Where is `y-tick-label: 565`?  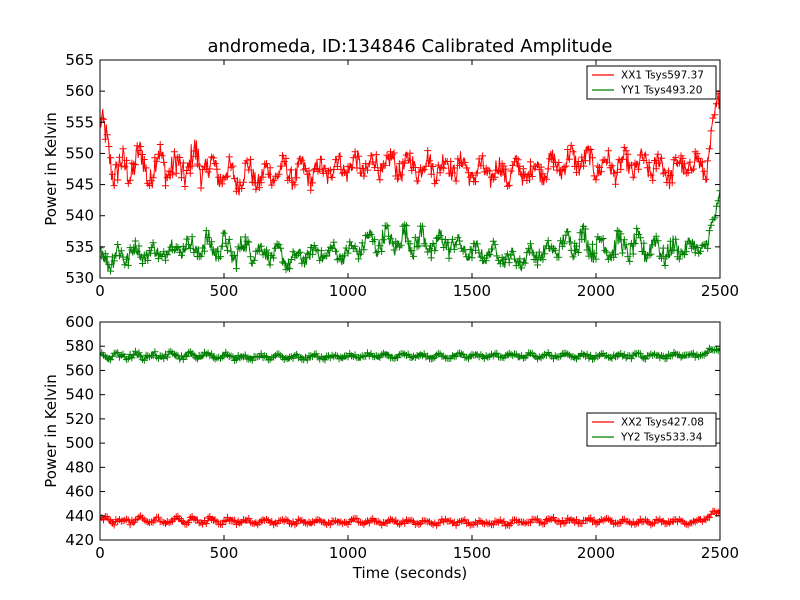 y-tick-label: 565 is located at coordinates (79, 60).